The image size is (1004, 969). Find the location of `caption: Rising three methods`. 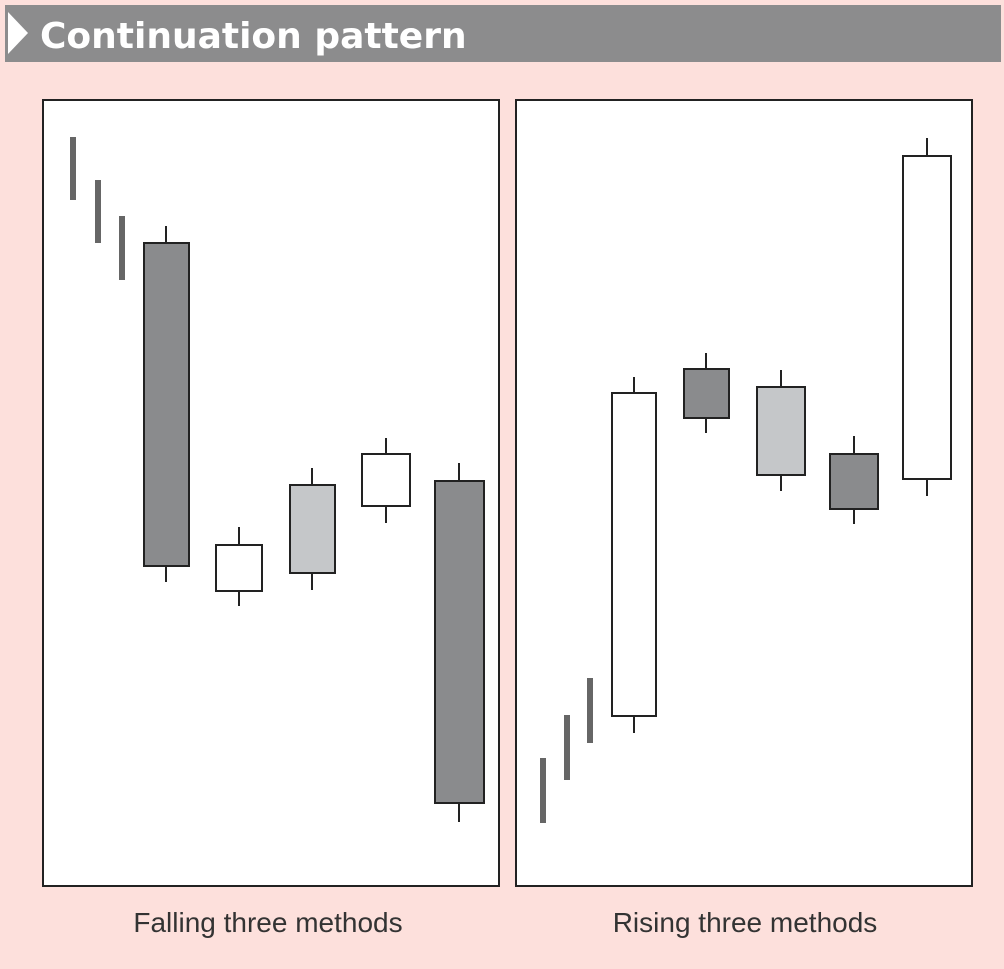

caption: Rising three methods is located at coordinates (745, 922).